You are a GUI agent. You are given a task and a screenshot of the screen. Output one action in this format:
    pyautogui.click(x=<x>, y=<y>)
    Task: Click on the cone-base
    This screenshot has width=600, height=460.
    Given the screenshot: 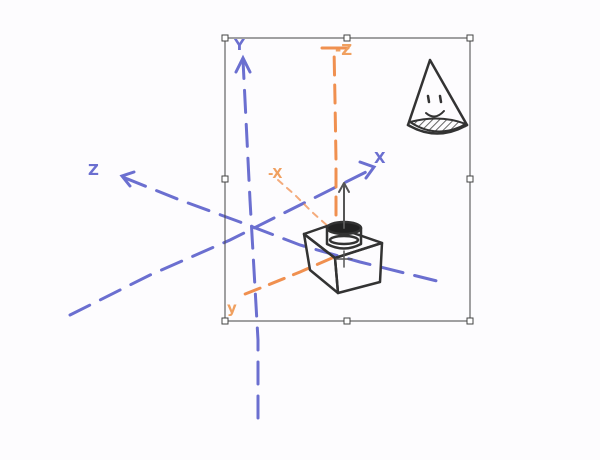 What is the action you would take?
    pyautogui.click(x=437, y=129)
    